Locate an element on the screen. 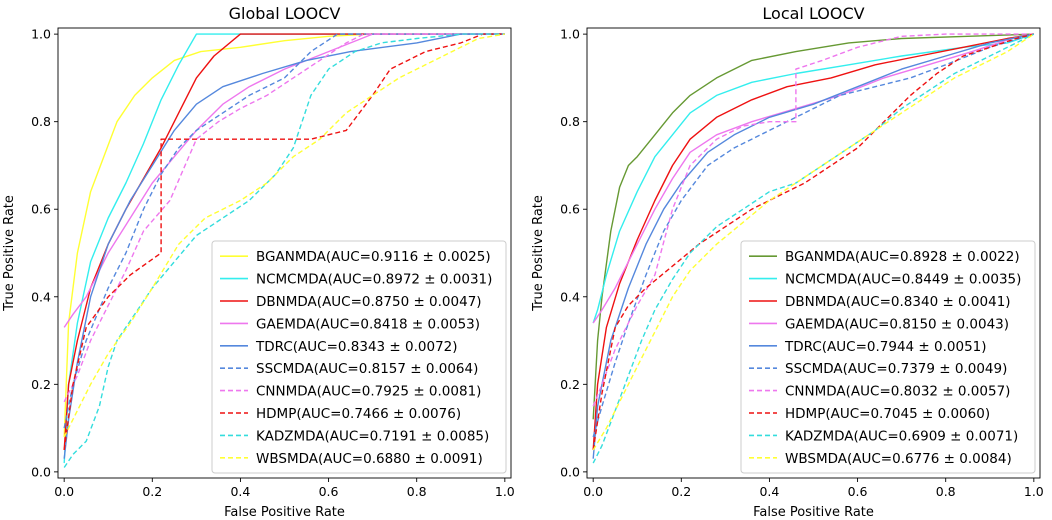  legend-entry: GAEMDA(AUC=0.8150 ± 0.0043) is located at coordinates (897, 324).